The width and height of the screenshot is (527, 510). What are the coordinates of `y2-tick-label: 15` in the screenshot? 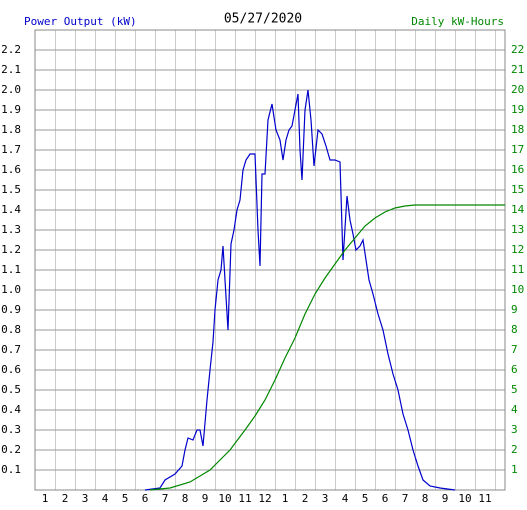 It's located at (517, 189).